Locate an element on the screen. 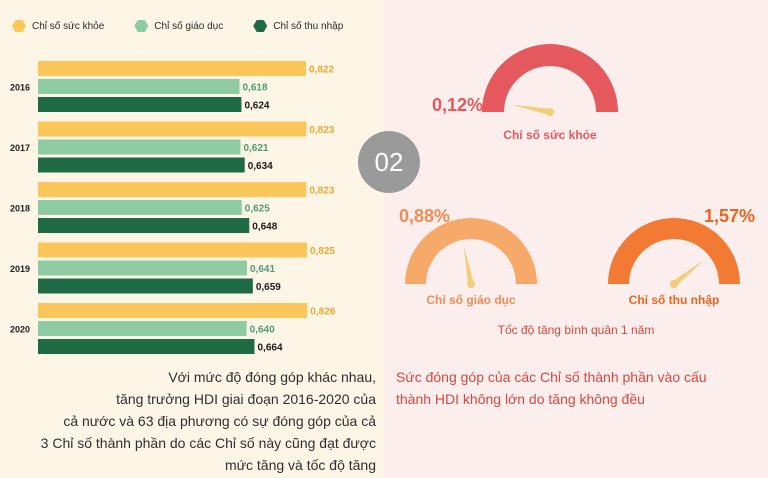 This screenshot has height=478, width=768. data-label-income: 0,664 is located at coordinates (269, 348).